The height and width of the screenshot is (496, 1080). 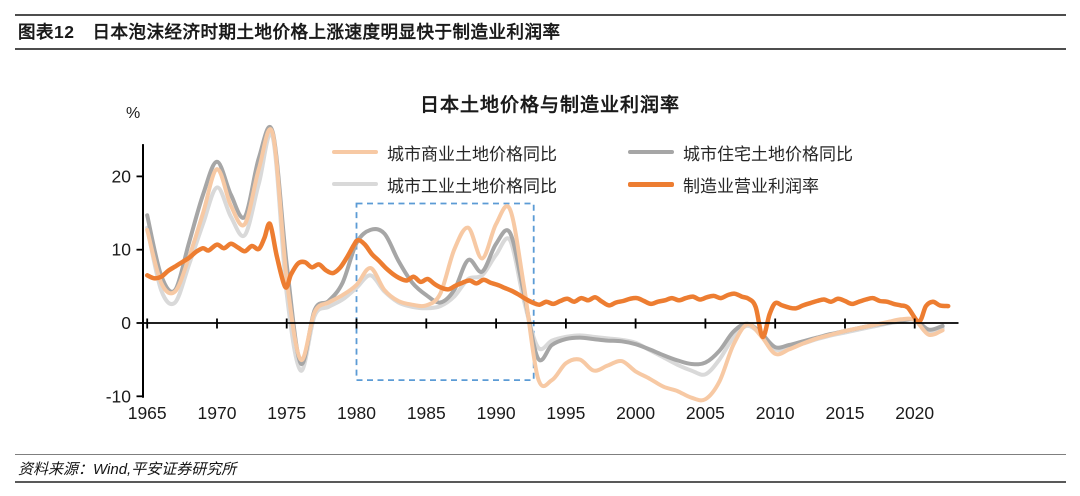 What do you see at coordinates (540, 49) in the screenshot?
I see `header-bottom-rule` at bounding box center [540, 49].